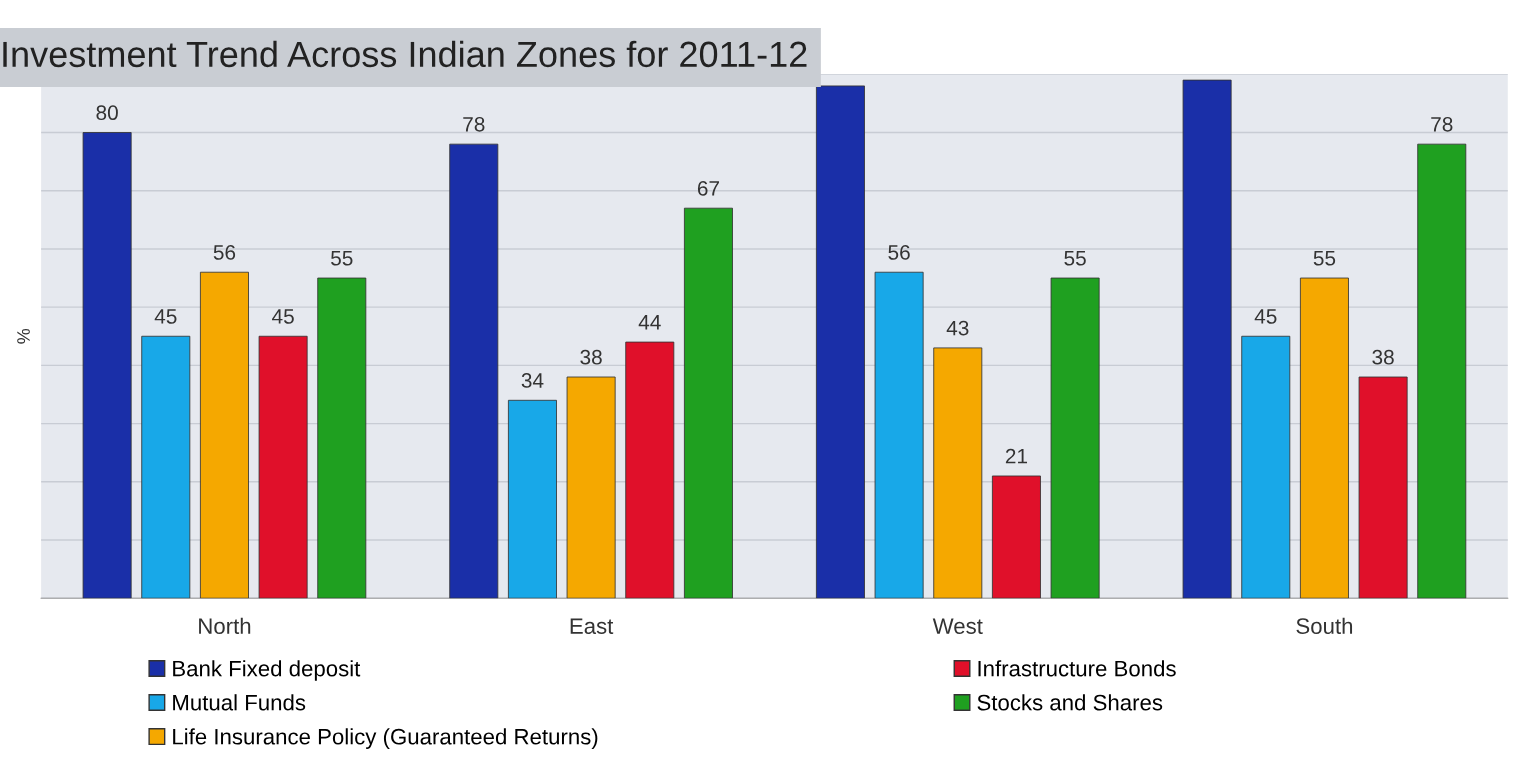 This screenshot has height=782, width=1523. I want to click on legend-label: Mutual Funds, so click(239, 702).